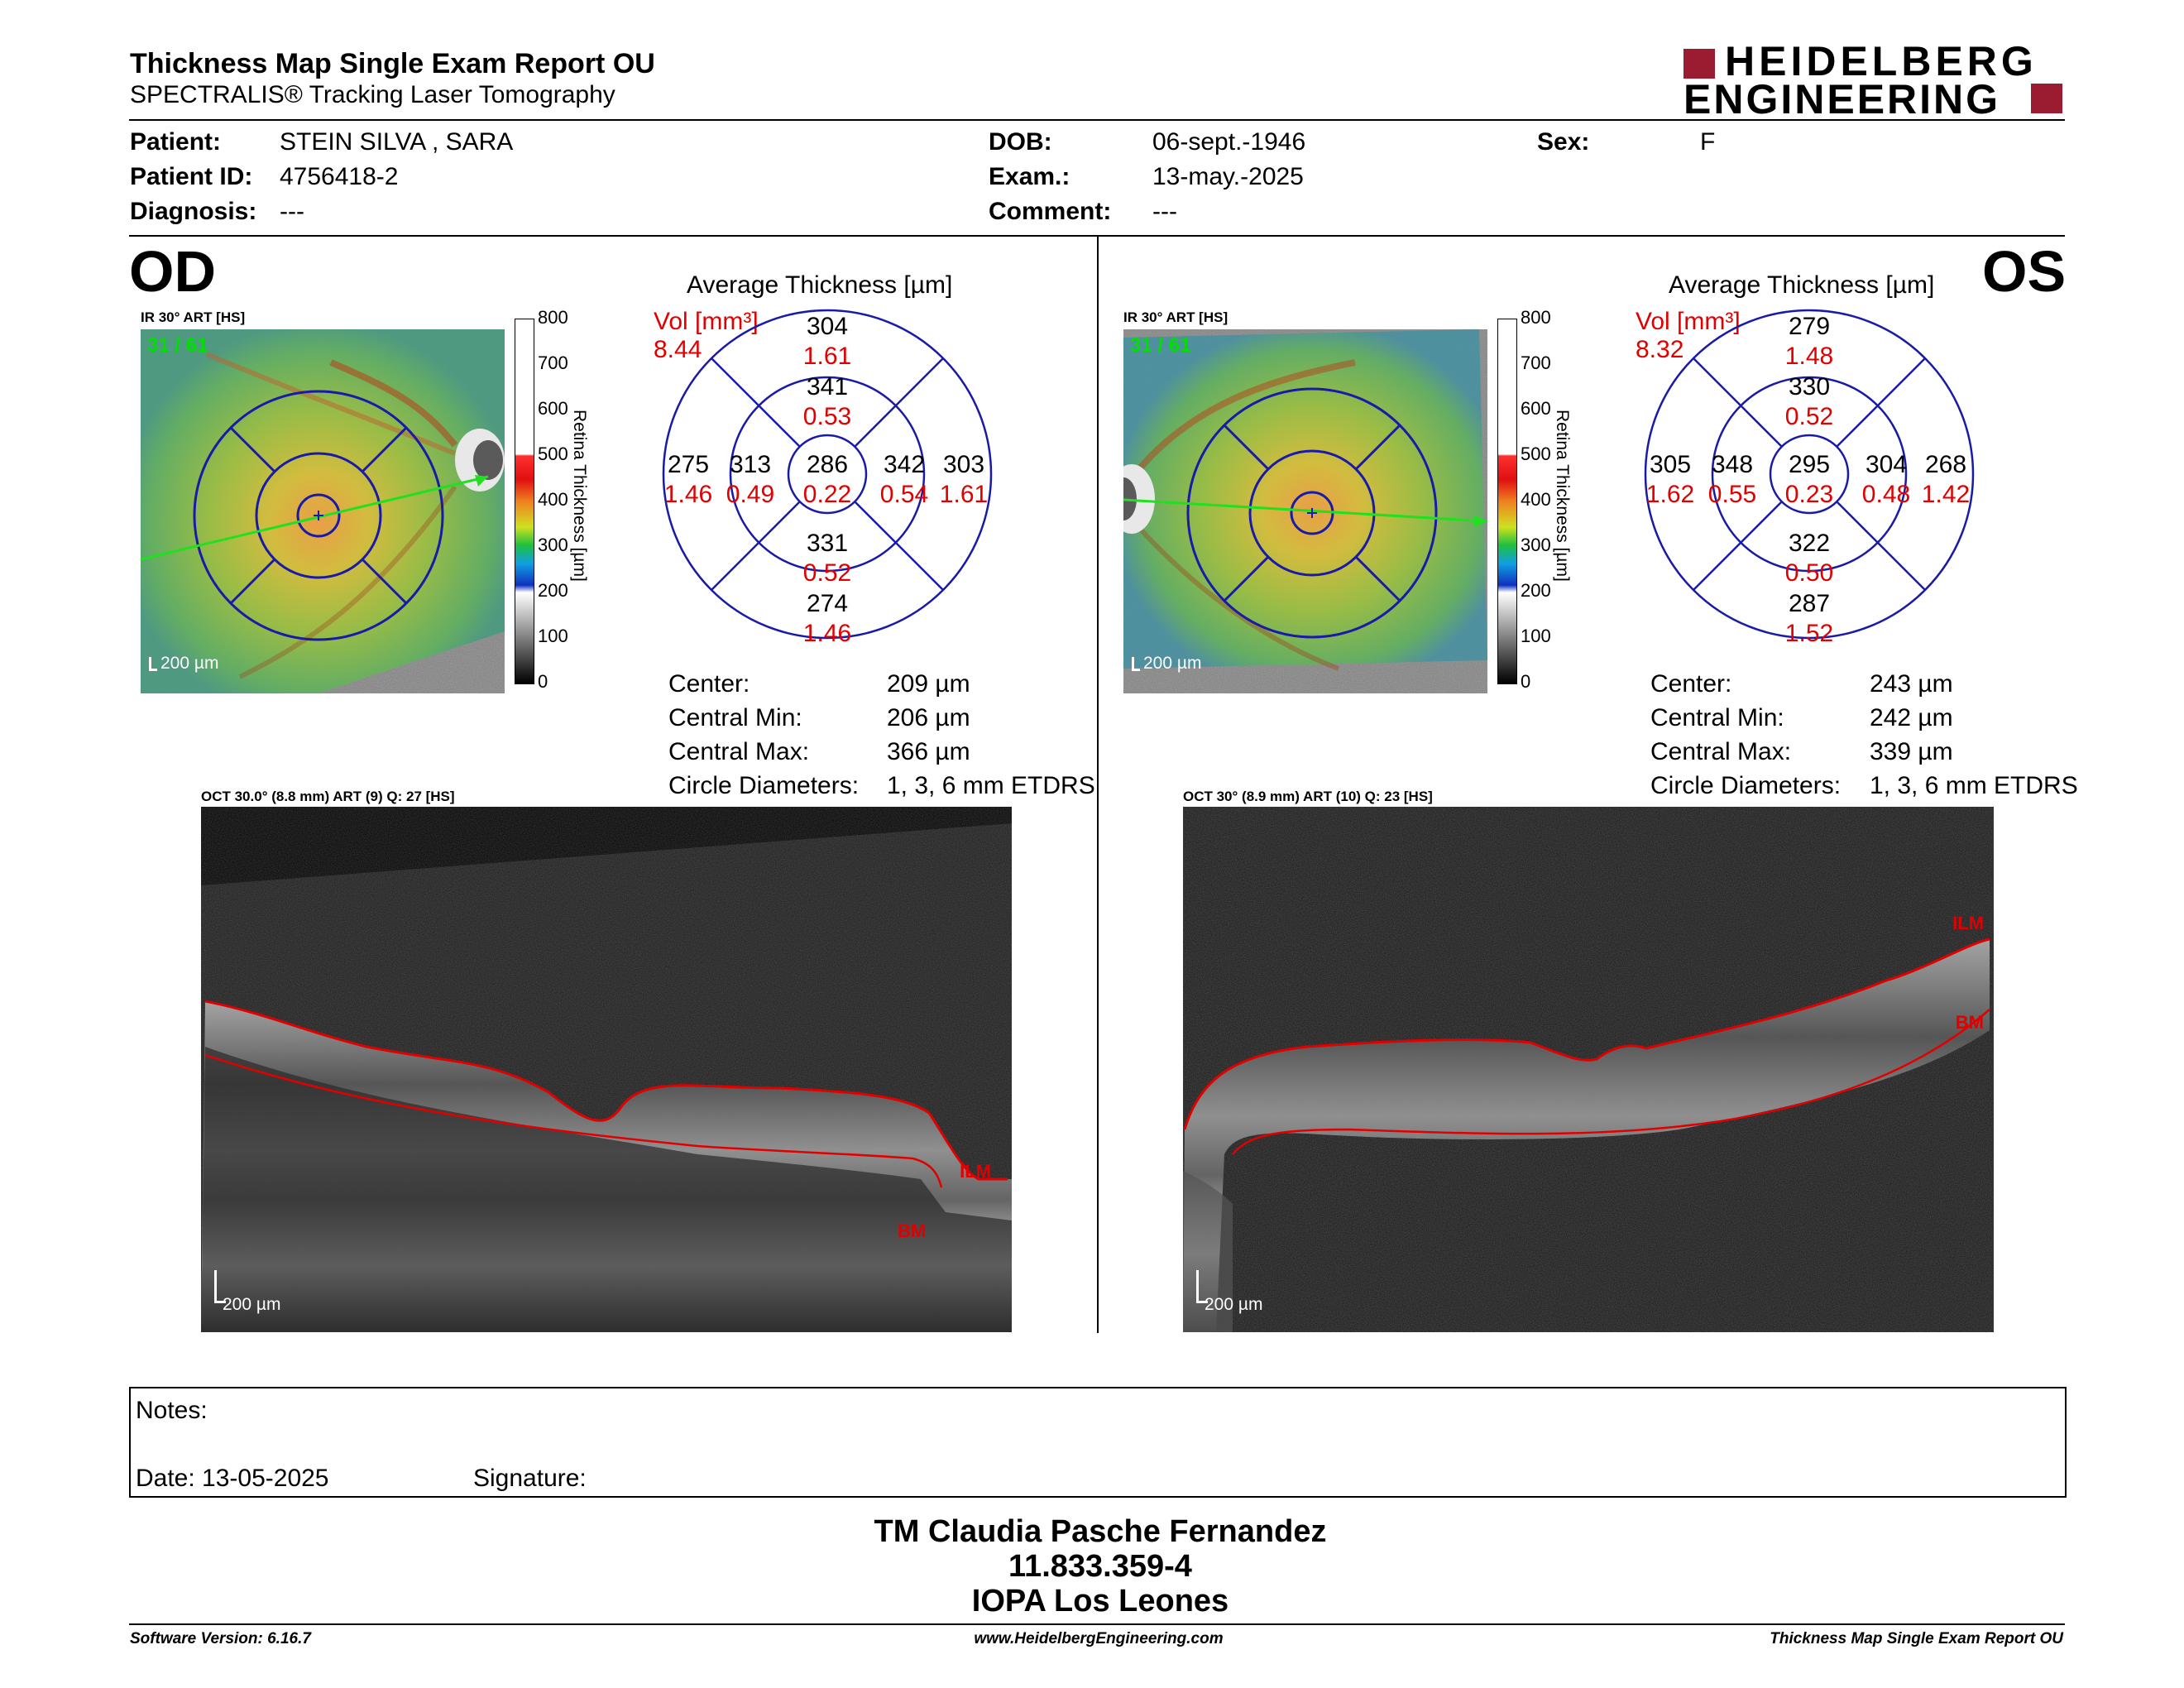 Image resolution: width=2184 pixels, height=1688 pixels. Describe the element at coordinates (1100, 1531) in the screenshot. I see `signoff-name: TM Claudia Pasche Fernandez` at that location.